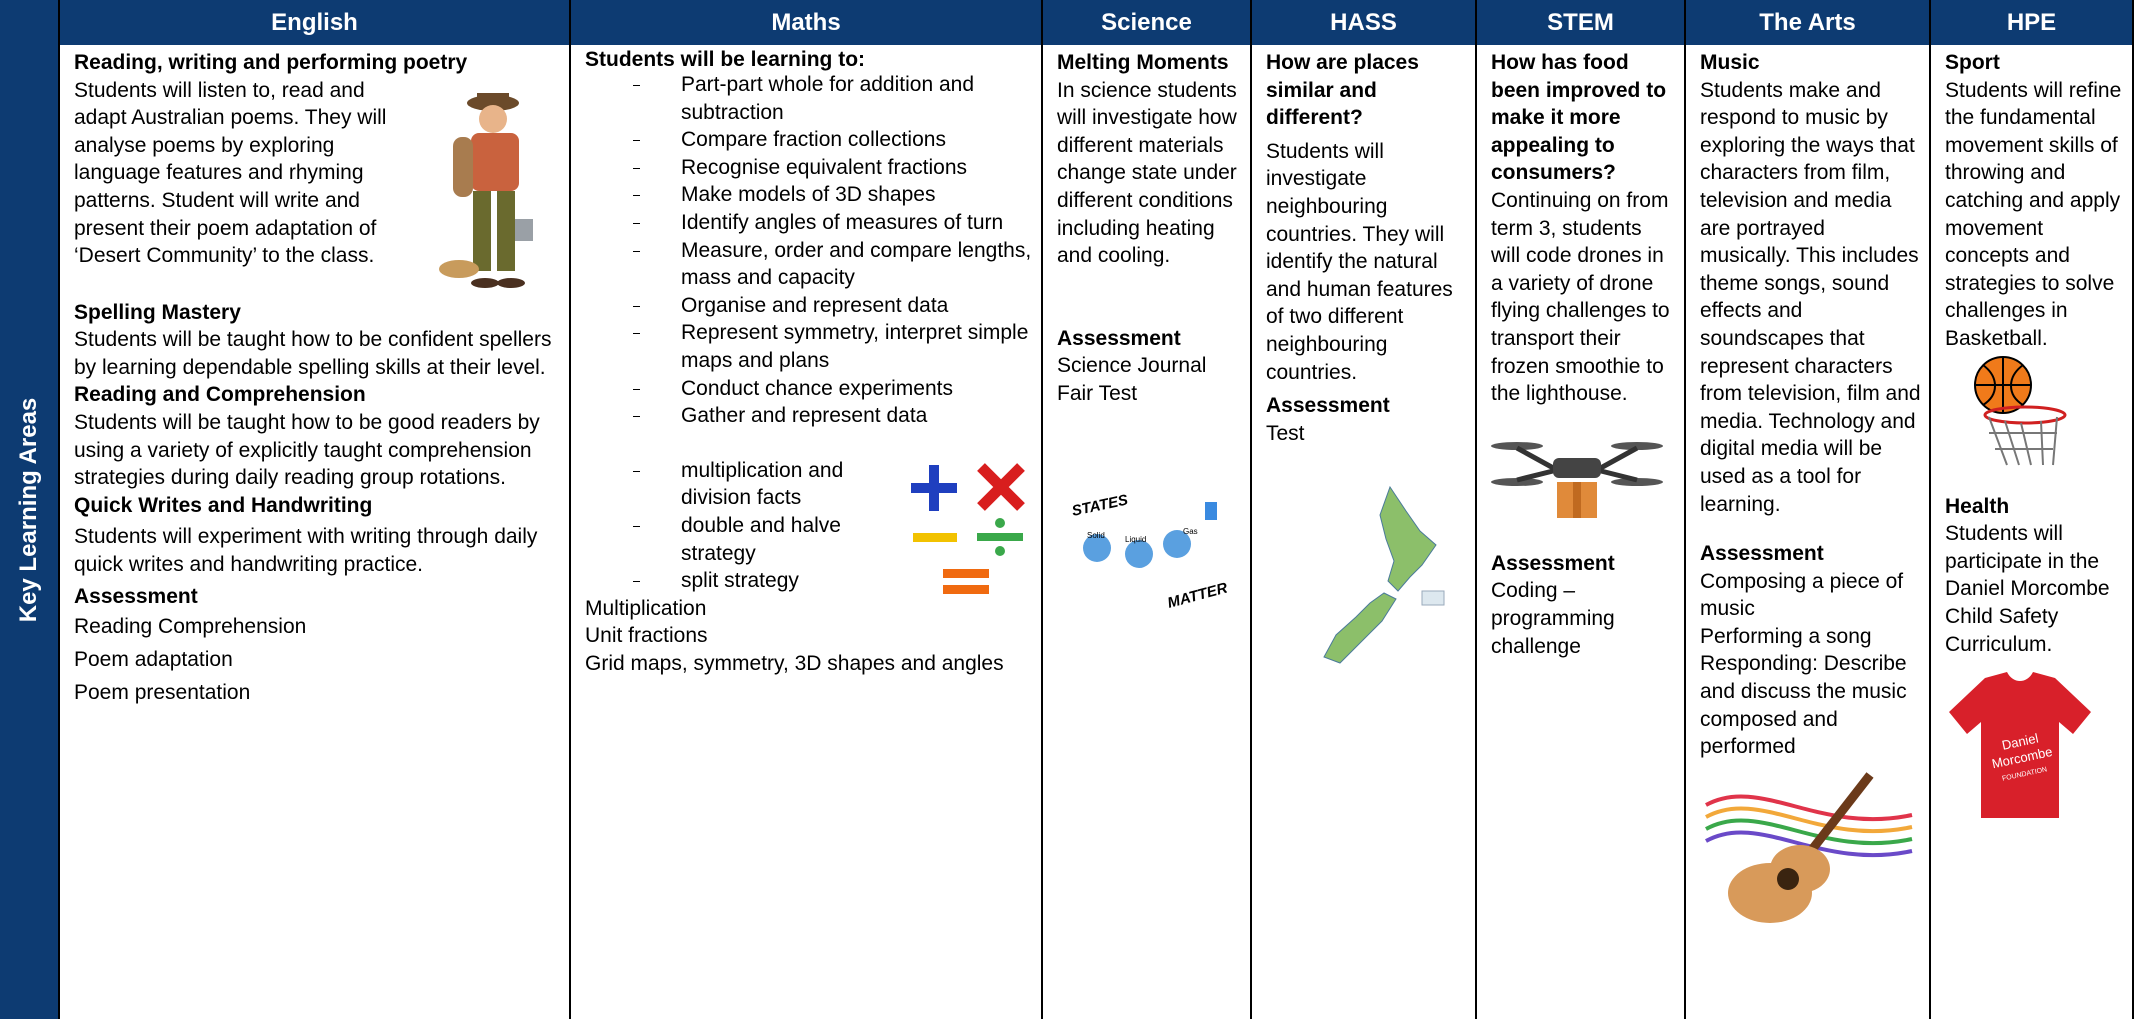 This screenshot has height=1019, width=2141. Describe the element at coordinates (809, 484) in the screenshot. I see `bullet-item: multiplication and division facts` at that location.